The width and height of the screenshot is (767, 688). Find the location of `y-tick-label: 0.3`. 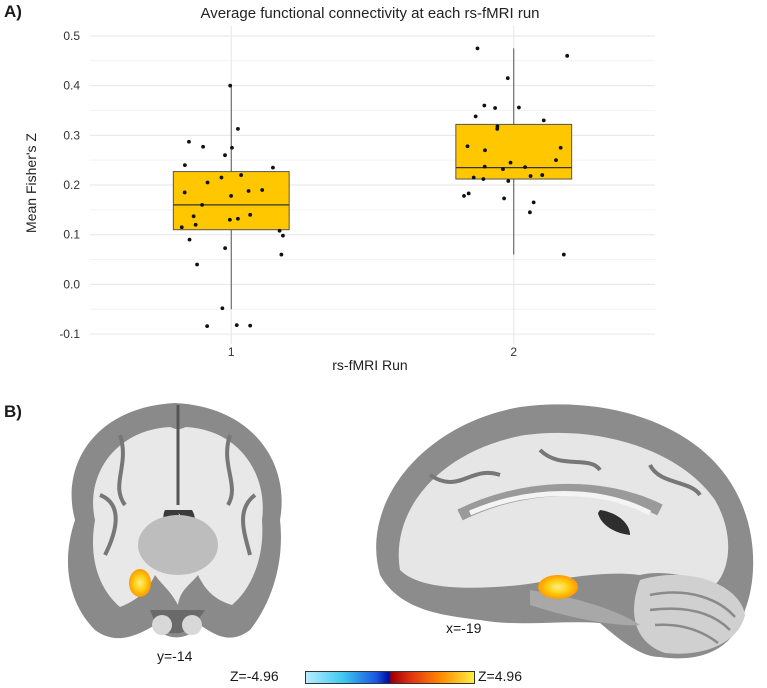

y-tick-label: 0.3 is located at coordinates (71, 135).